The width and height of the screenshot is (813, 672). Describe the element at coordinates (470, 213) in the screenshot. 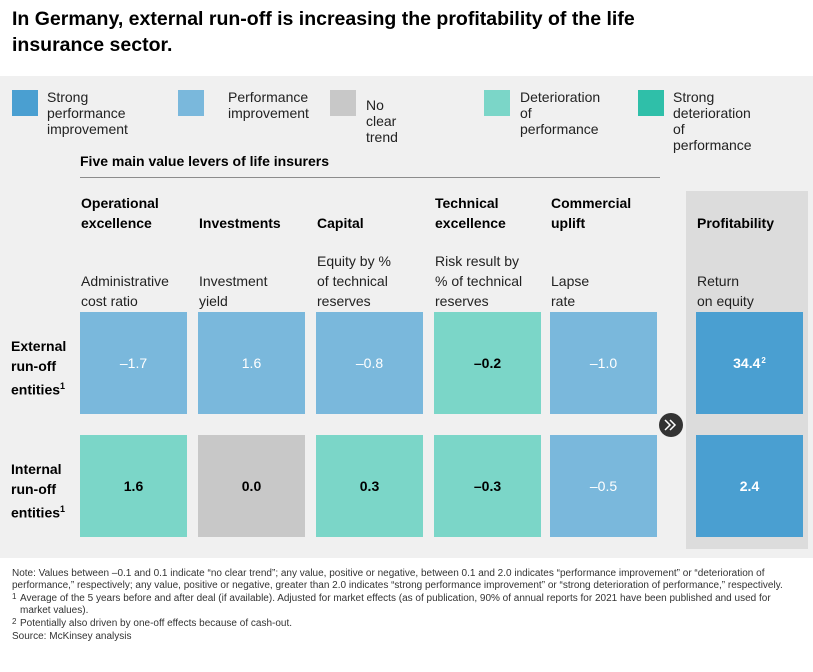

I see `column-heading: Technical excellence` at that location.